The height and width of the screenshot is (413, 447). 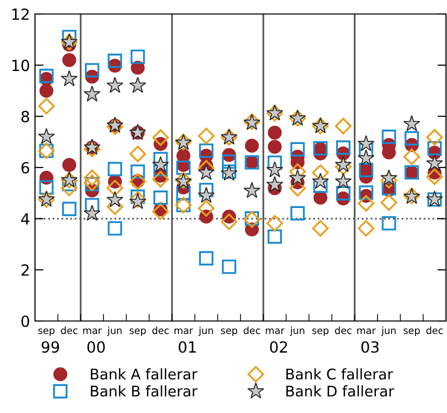 What do you see at coordinates (370, 347) in the screenshot?
I see `text: 03` at bounding box center [370, 347].